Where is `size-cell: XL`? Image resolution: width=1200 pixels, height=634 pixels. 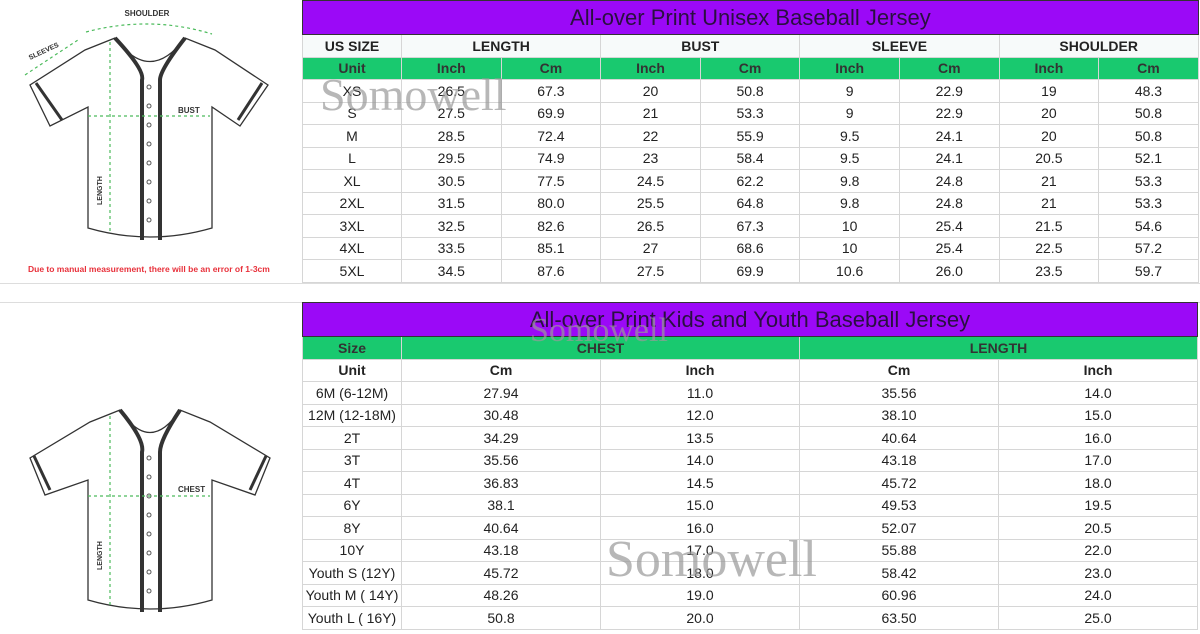 size-cell: XL is located at coordinates (352, 181).